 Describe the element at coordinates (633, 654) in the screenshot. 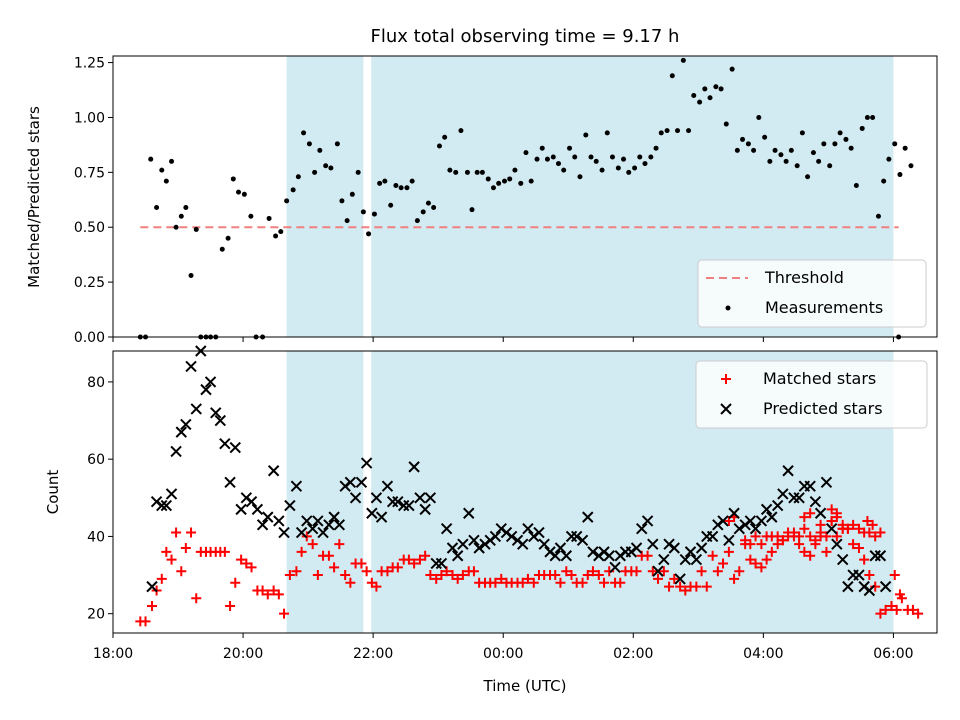

I see `x-tick-label: 02:00` at that location.